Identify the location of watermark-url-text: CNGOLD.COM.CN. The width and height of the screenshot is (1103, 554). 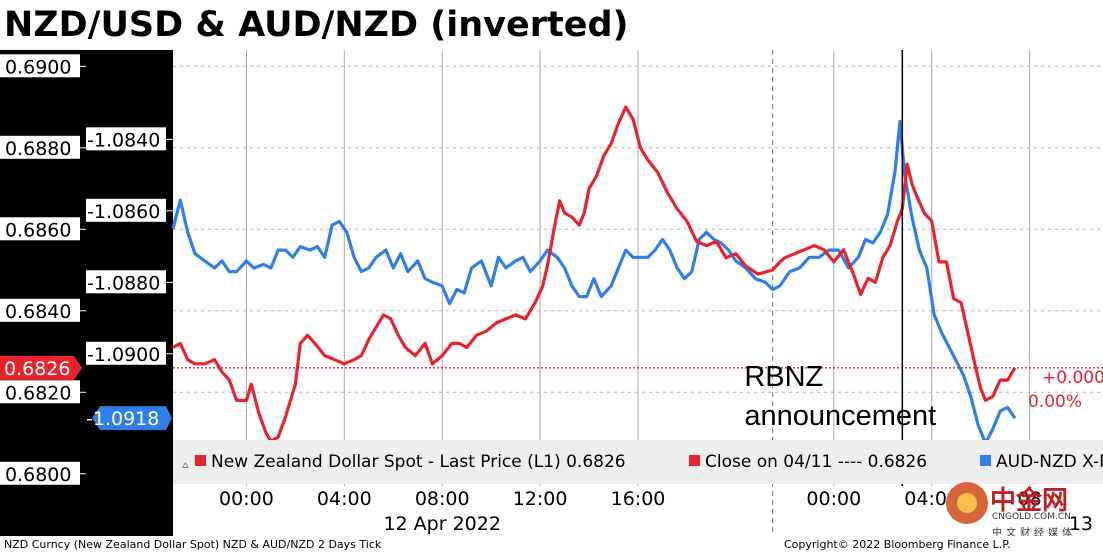
(1031, 517).